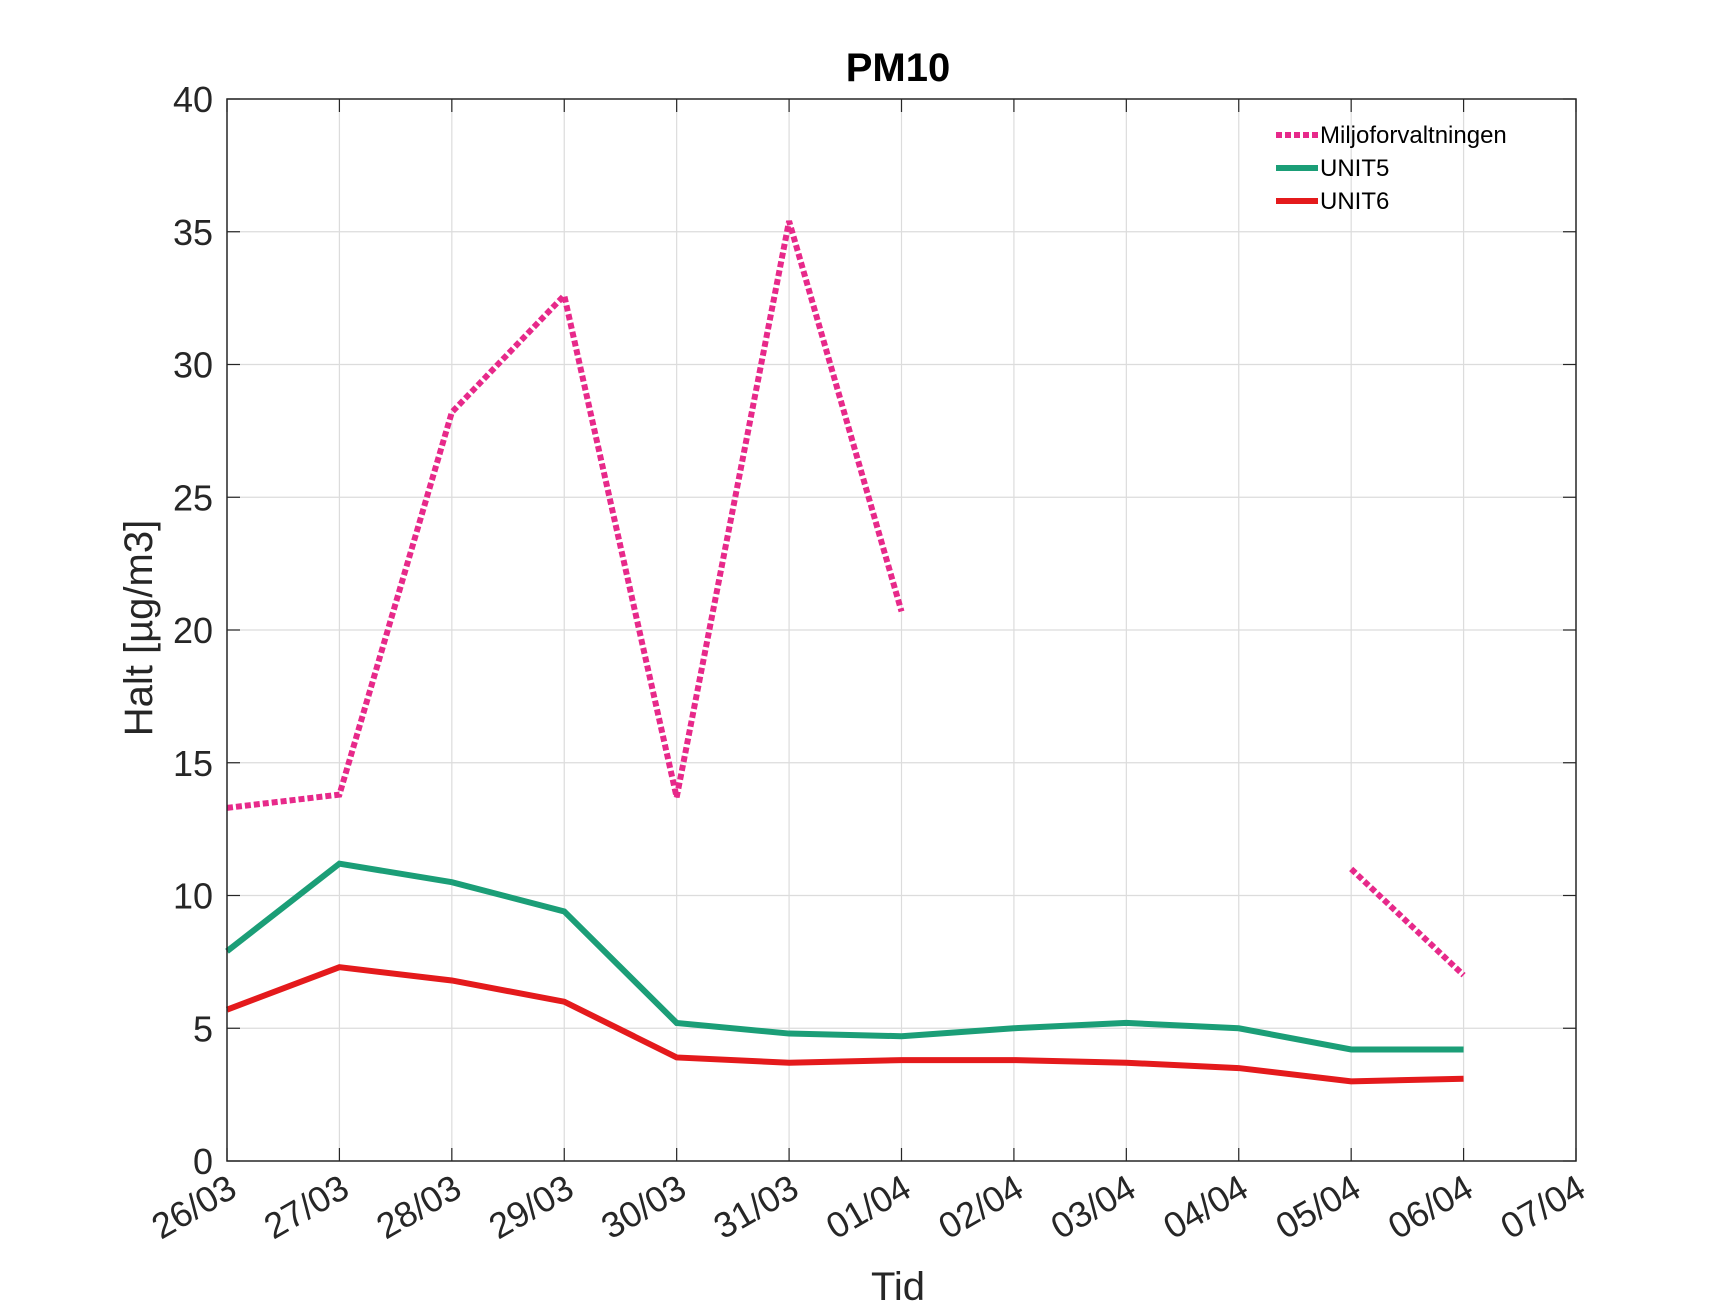  Describe the element at coordinates (1391, 168) in the screenshot. I see `legend: Miljoforvaltningen UNIT5 UNIT6` at that location.